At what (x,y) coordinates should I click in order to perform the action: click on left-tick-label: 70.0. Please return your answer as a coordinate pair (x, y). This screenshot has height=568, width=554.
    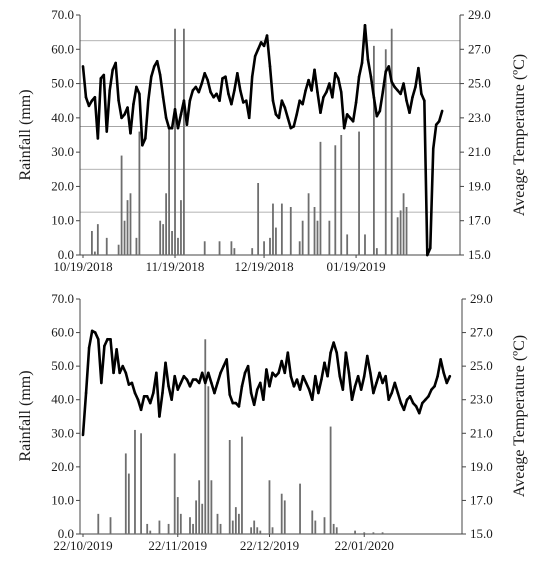
    Looking at the image, I should click on (62, 14).